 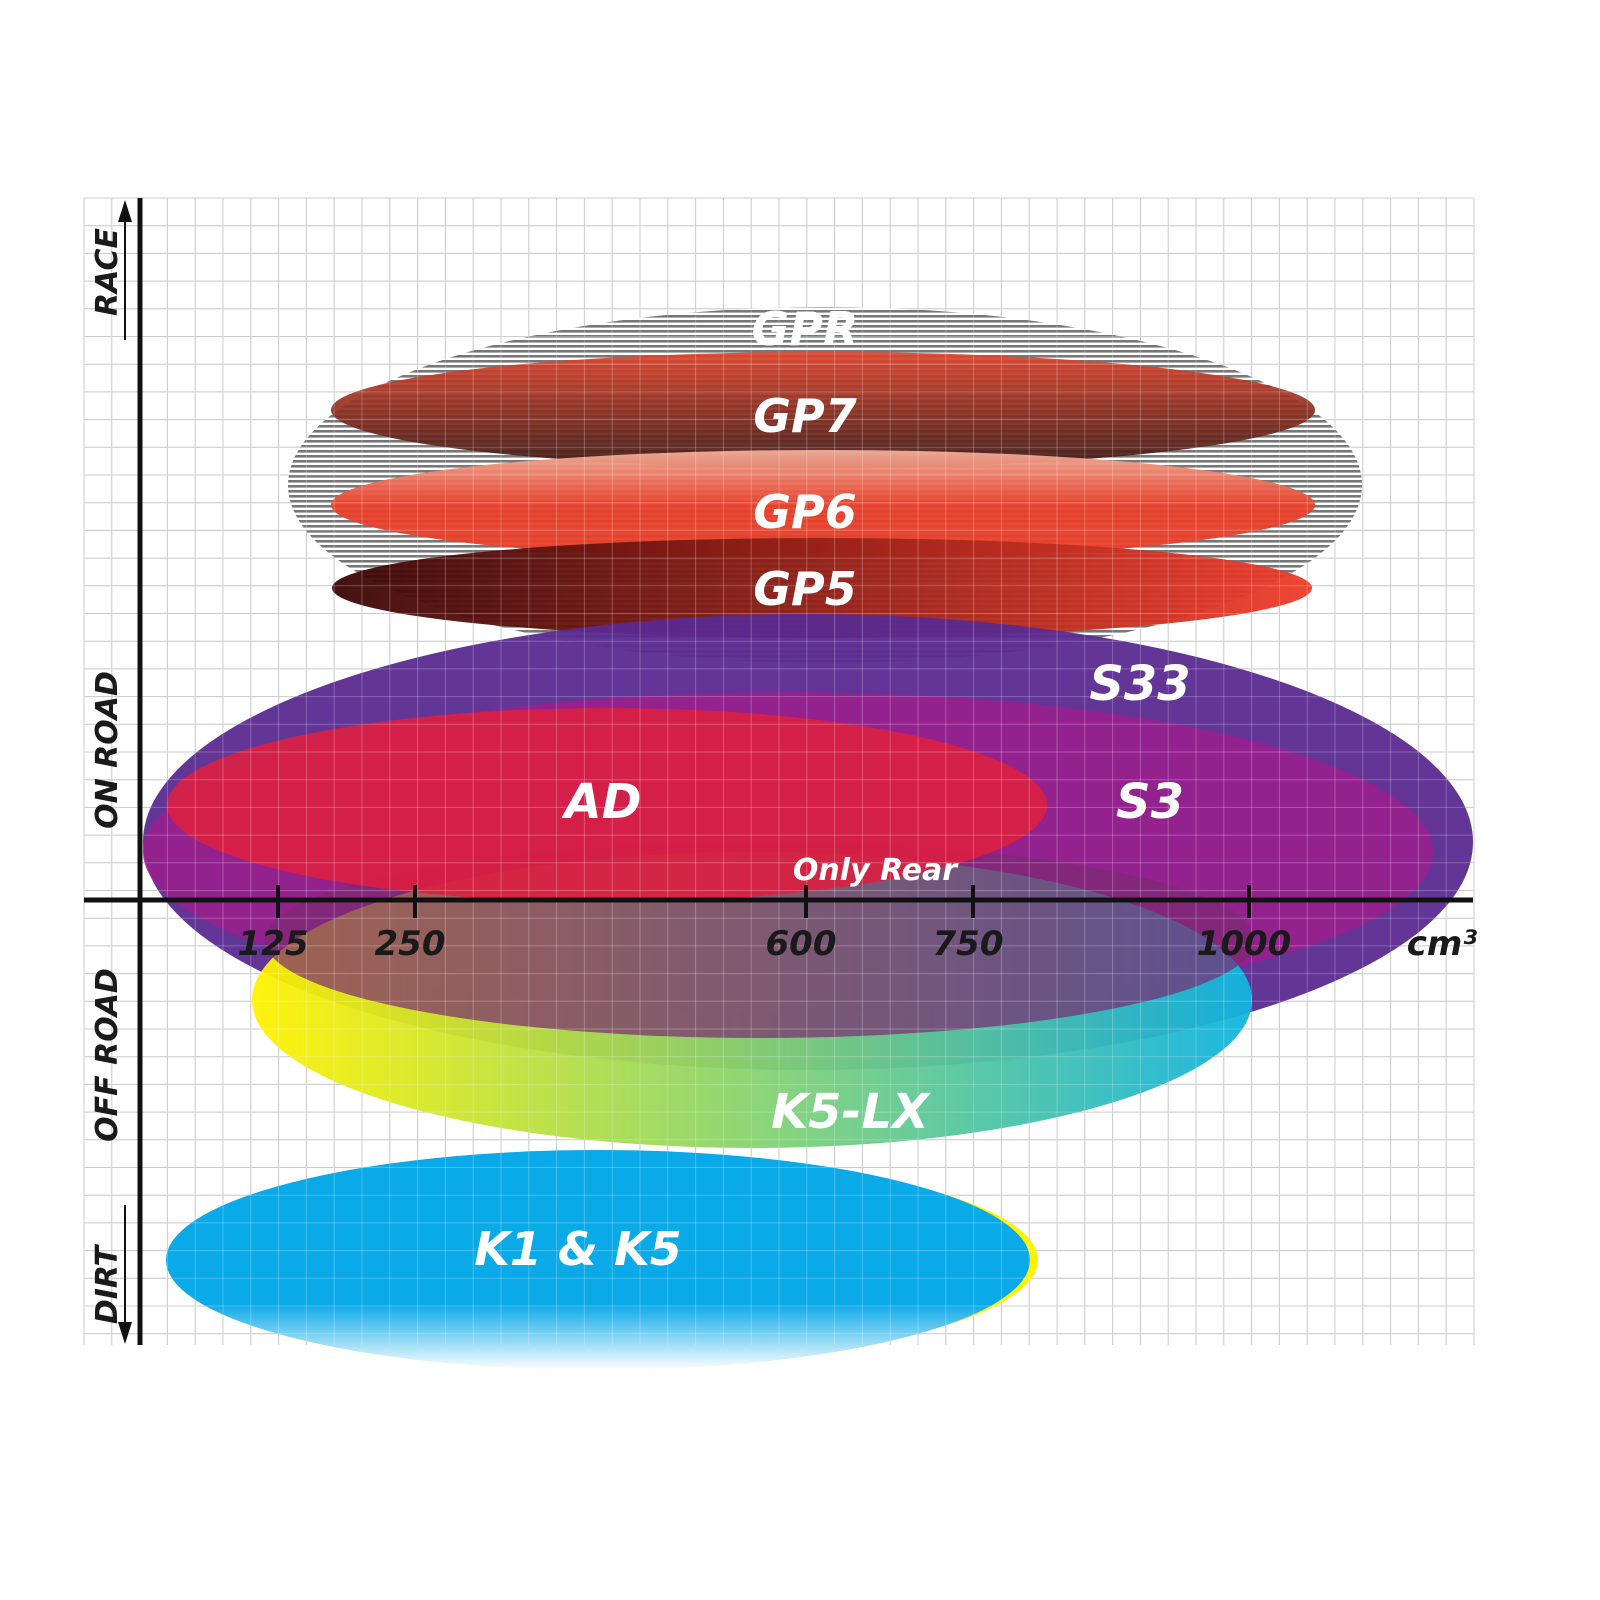 I want to click on gpr-label: GPR, so click(x=805, y=329).